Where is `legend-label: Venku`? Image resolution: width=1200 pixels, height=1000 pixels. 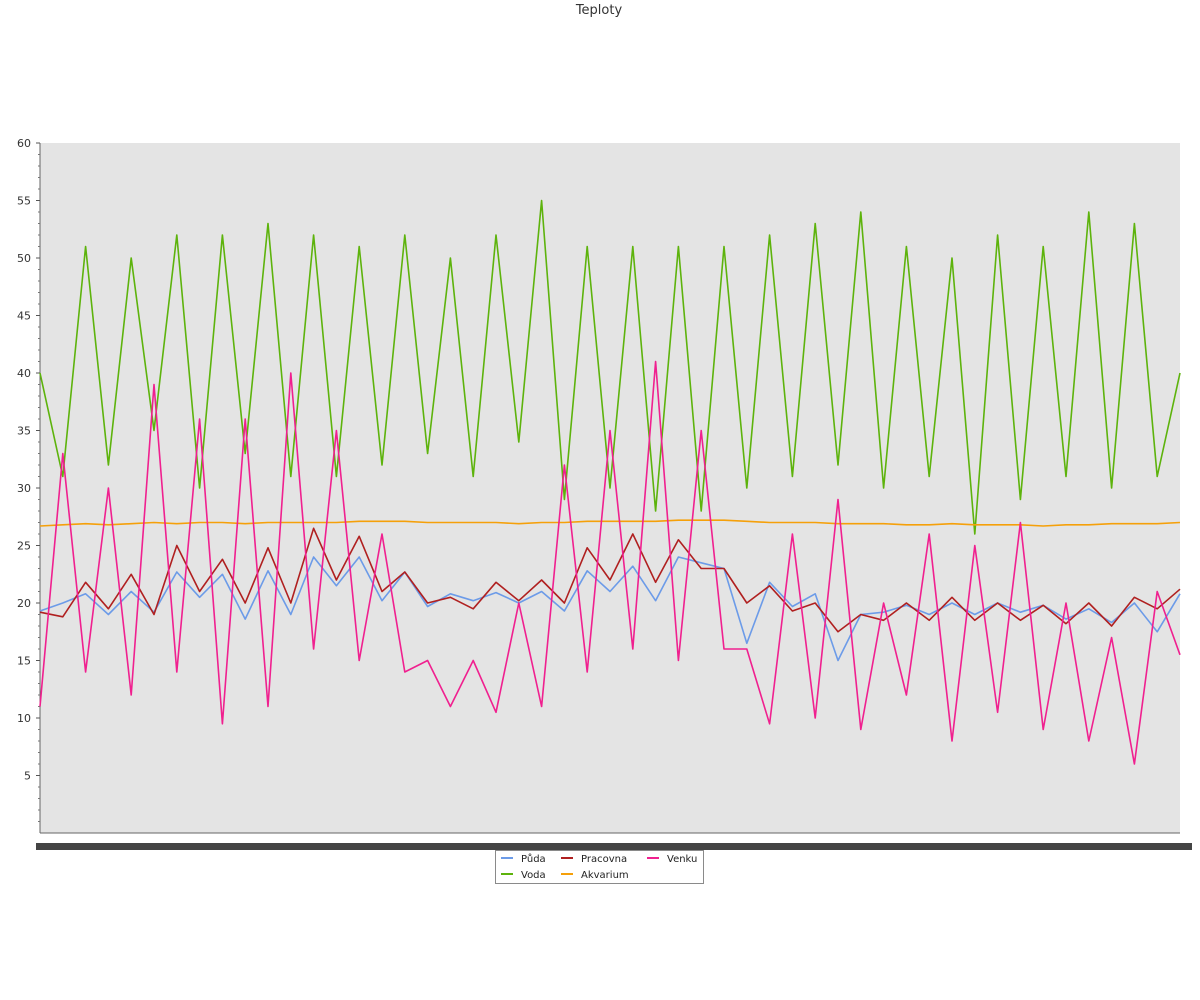
legend-label: Venku is located at coordinates (682, 859).